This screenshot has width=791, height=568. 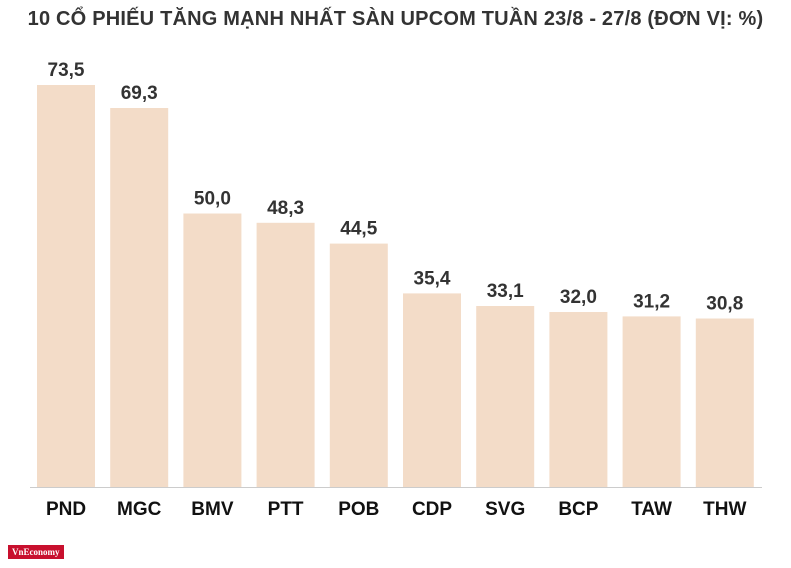 I want to click on value-label-pnd: 73,5, so click(x=66, y=70).